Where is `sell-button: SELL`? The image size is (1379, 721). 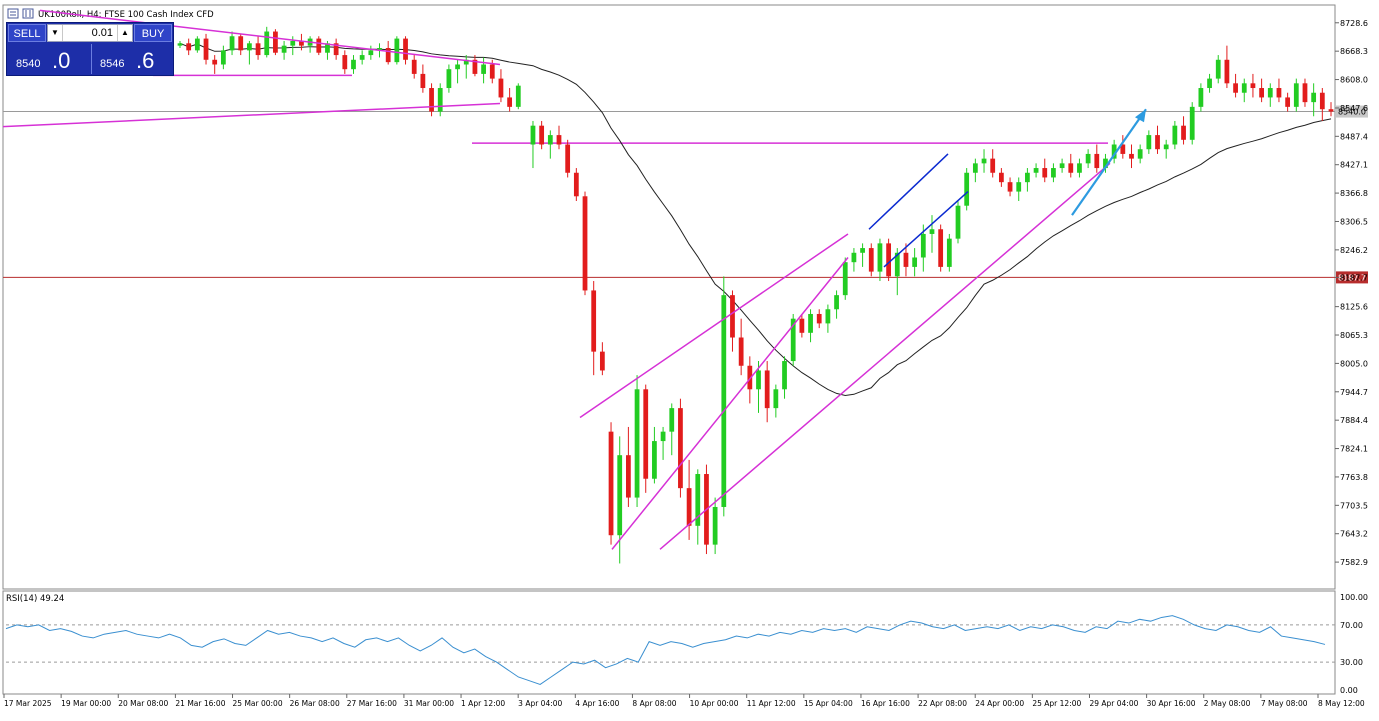 sell-button: SELL is located at coordinates (27, 33).